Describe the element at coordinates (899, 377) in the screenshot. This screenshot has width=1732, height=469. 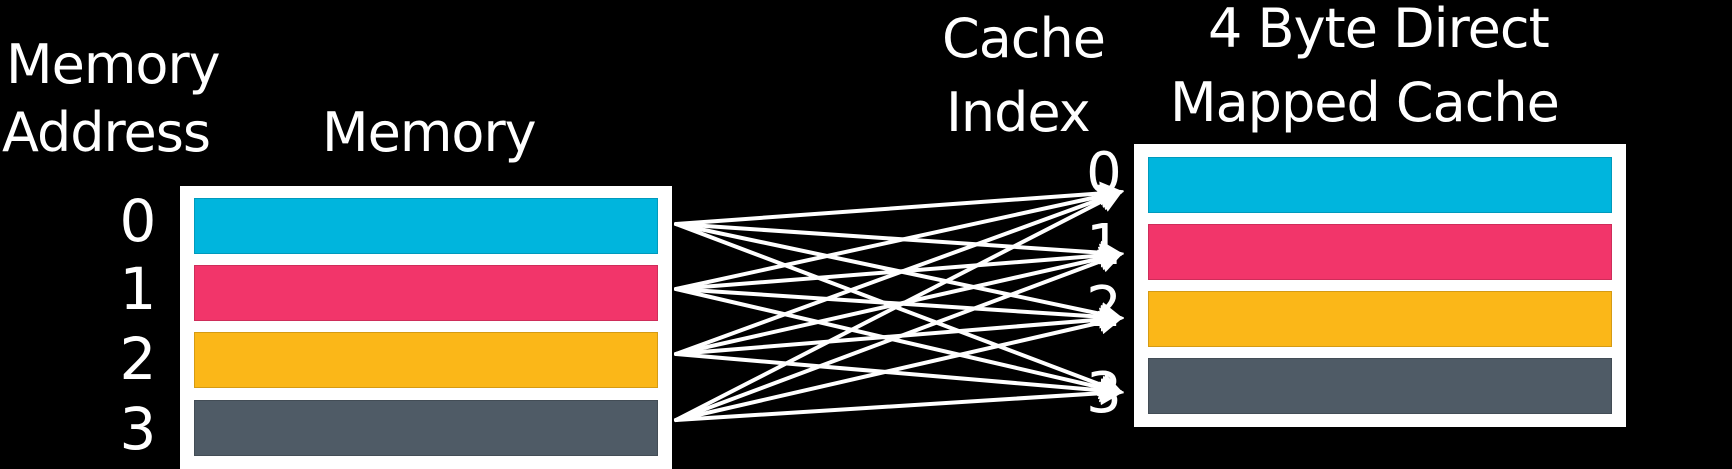
I see `arrow-mem2-to-cache3` at that location.